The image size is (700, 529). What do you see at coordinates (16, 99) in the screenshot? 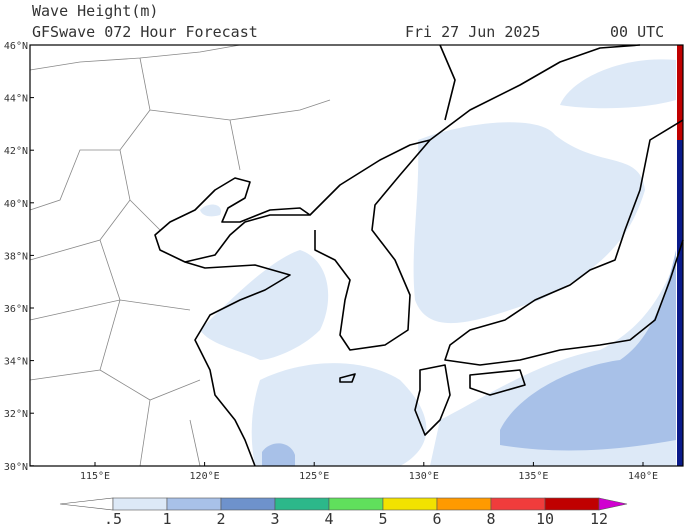
I see `lat-label: 44°N` at bounding box center [16, 99].